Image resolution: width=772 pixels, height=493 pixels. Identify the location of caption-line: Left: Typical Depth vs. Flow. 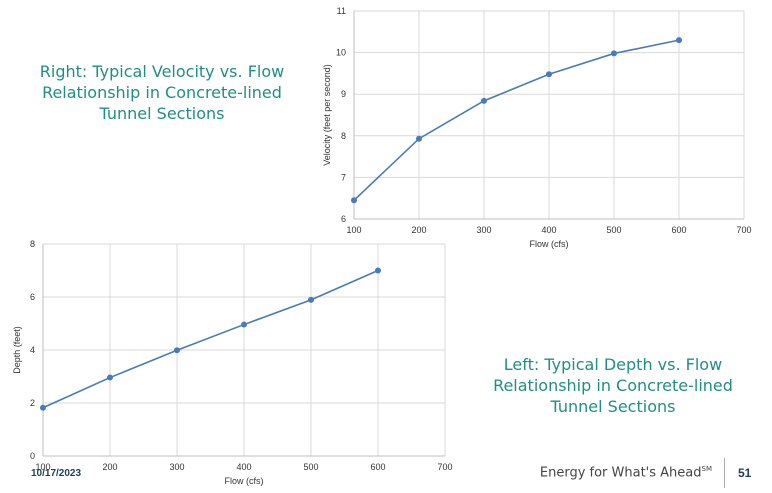
(613, 364).